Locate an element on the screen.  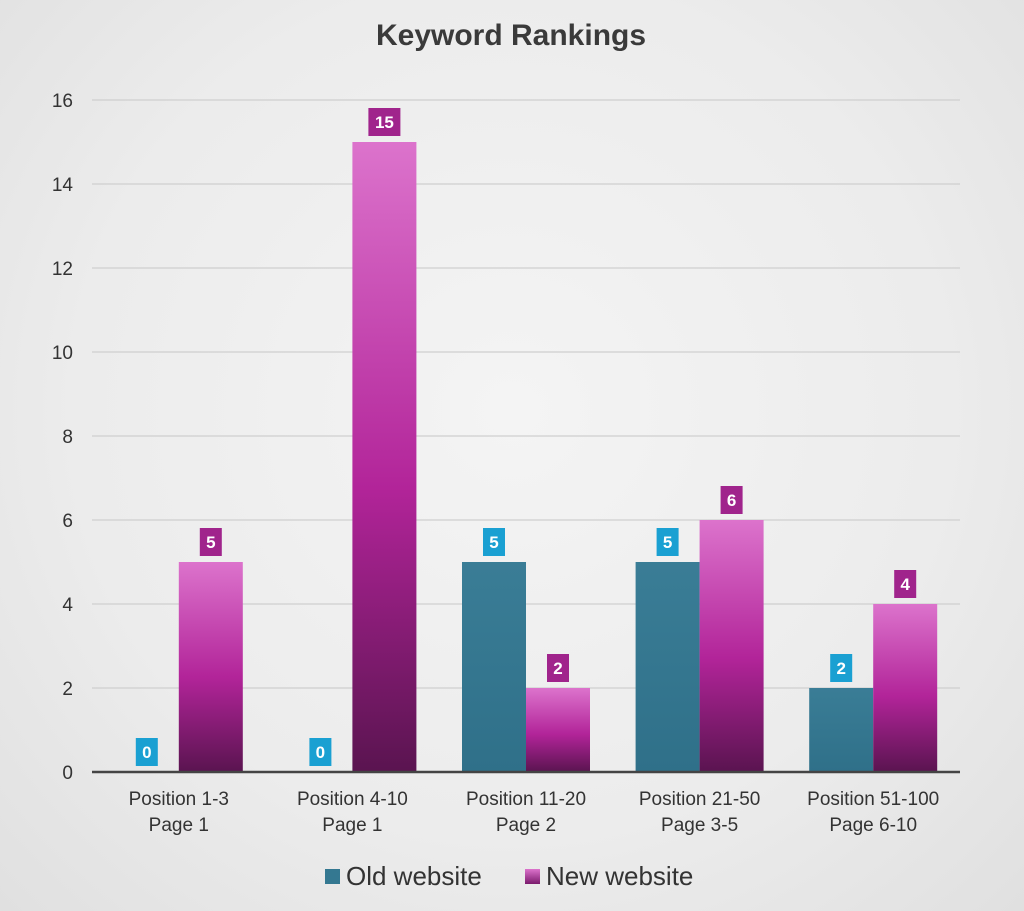
legend: Old website New website is located at coordinates (509, 876).